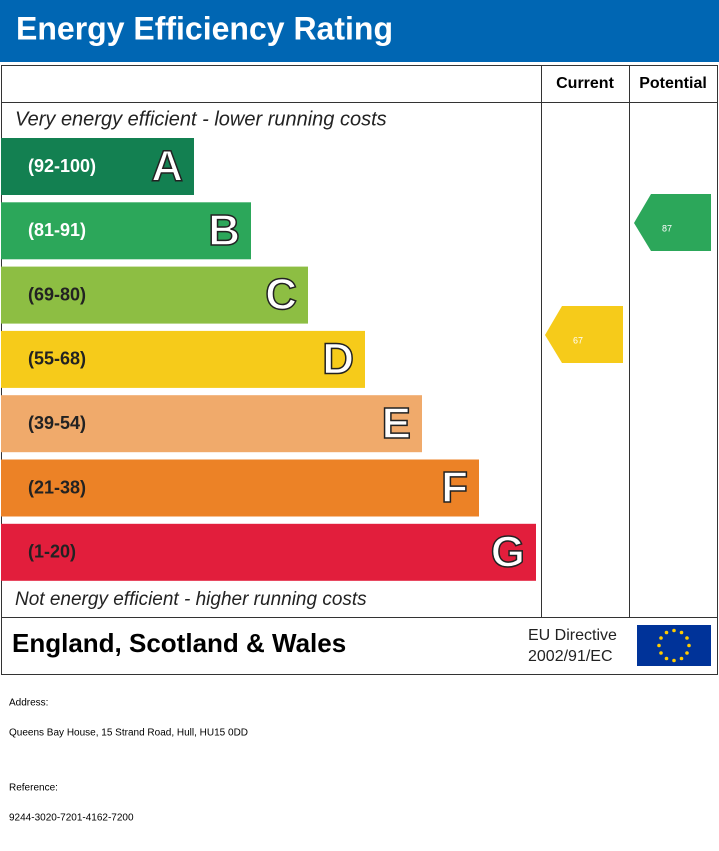 This screenshot has width=719, height=851. Describe the element at coordinates (57, 230) in the screenshot. I see `band-range: (81-91)` at that location.